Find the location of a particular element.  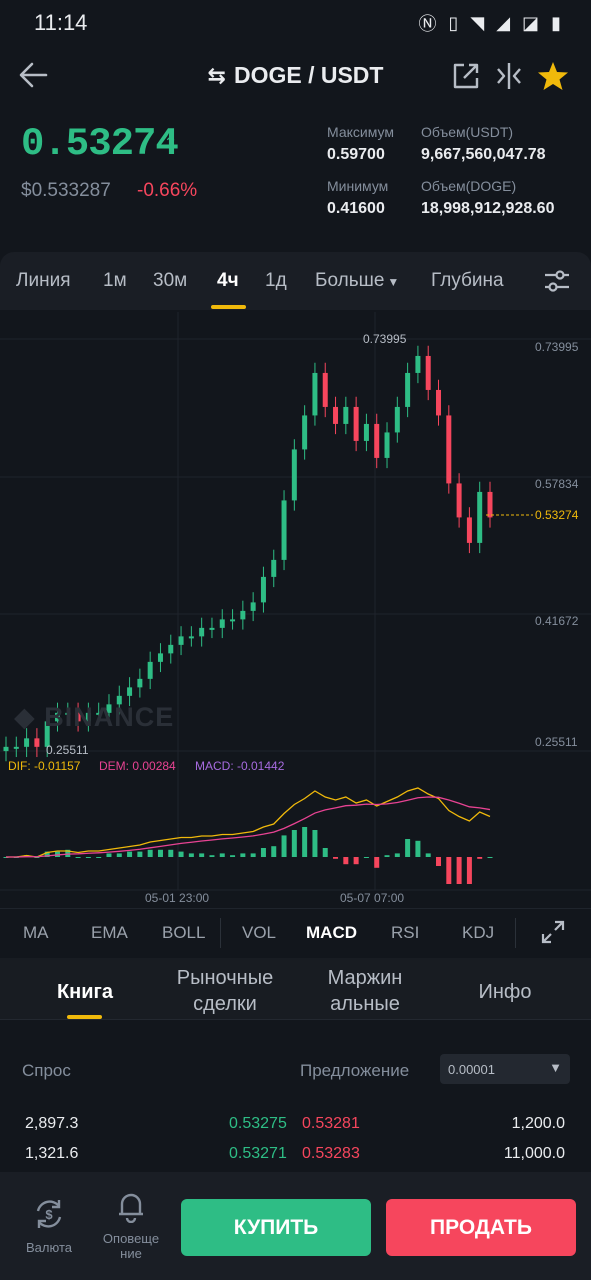

vibrate-icon: ▯ is located at coordinates (453, 22).